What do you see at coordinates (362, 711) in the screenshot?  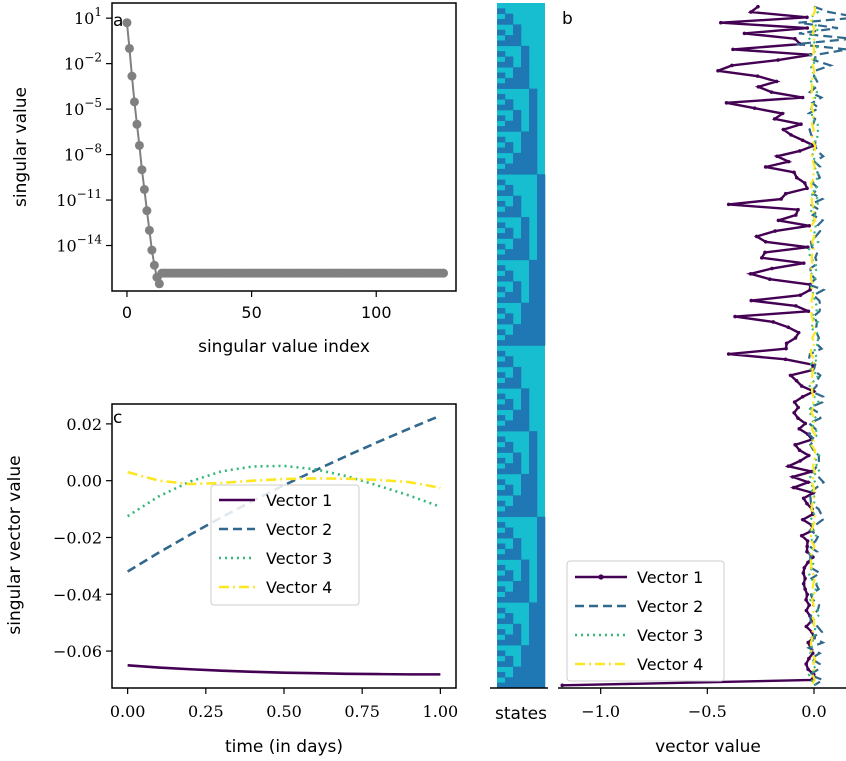 I see `panel-c-xtick-label: 0.75` at bounding box center [362, 711].